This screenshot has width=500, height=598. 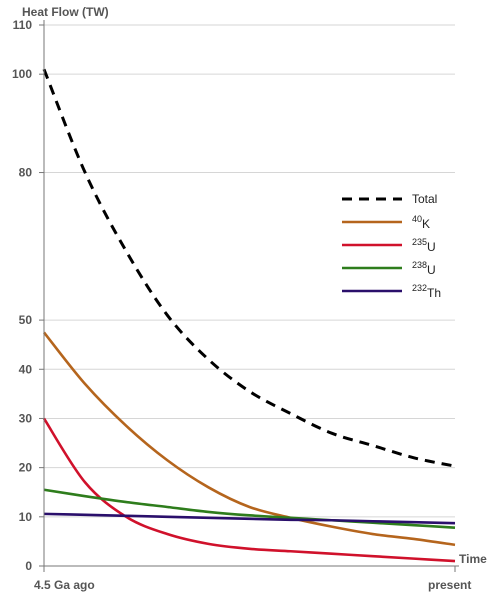 What do you see at coordinates (249, 518) in the screenshot?
I see `series-line-232th` at bounding box center [249, 518].